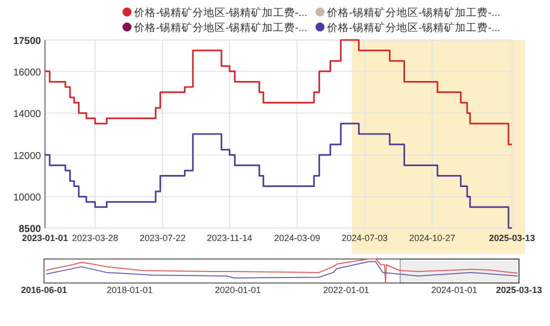 The image size is (550, 326). What do you see at coordinates (27, 41) in the screenshot?
I see `y-tick-label: 17500` at bounding box center [27, 41].